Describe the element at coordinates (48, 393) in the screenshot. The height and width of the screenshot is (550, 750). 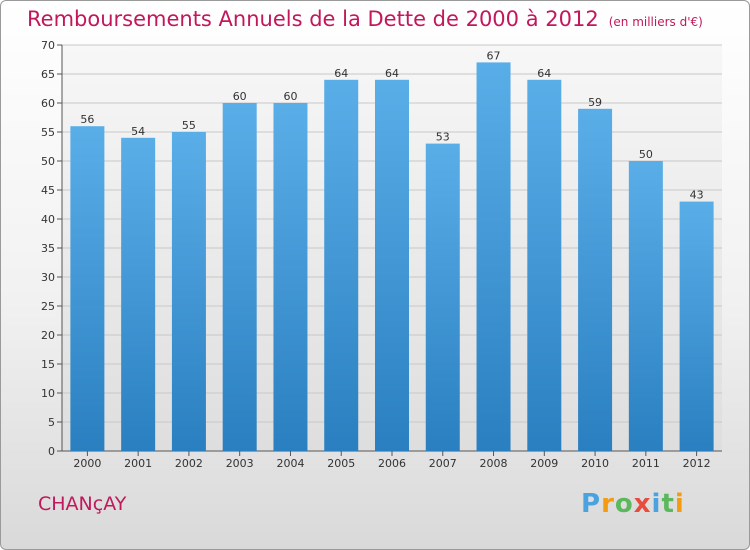
I see `y-tick-label: 10` at that location.